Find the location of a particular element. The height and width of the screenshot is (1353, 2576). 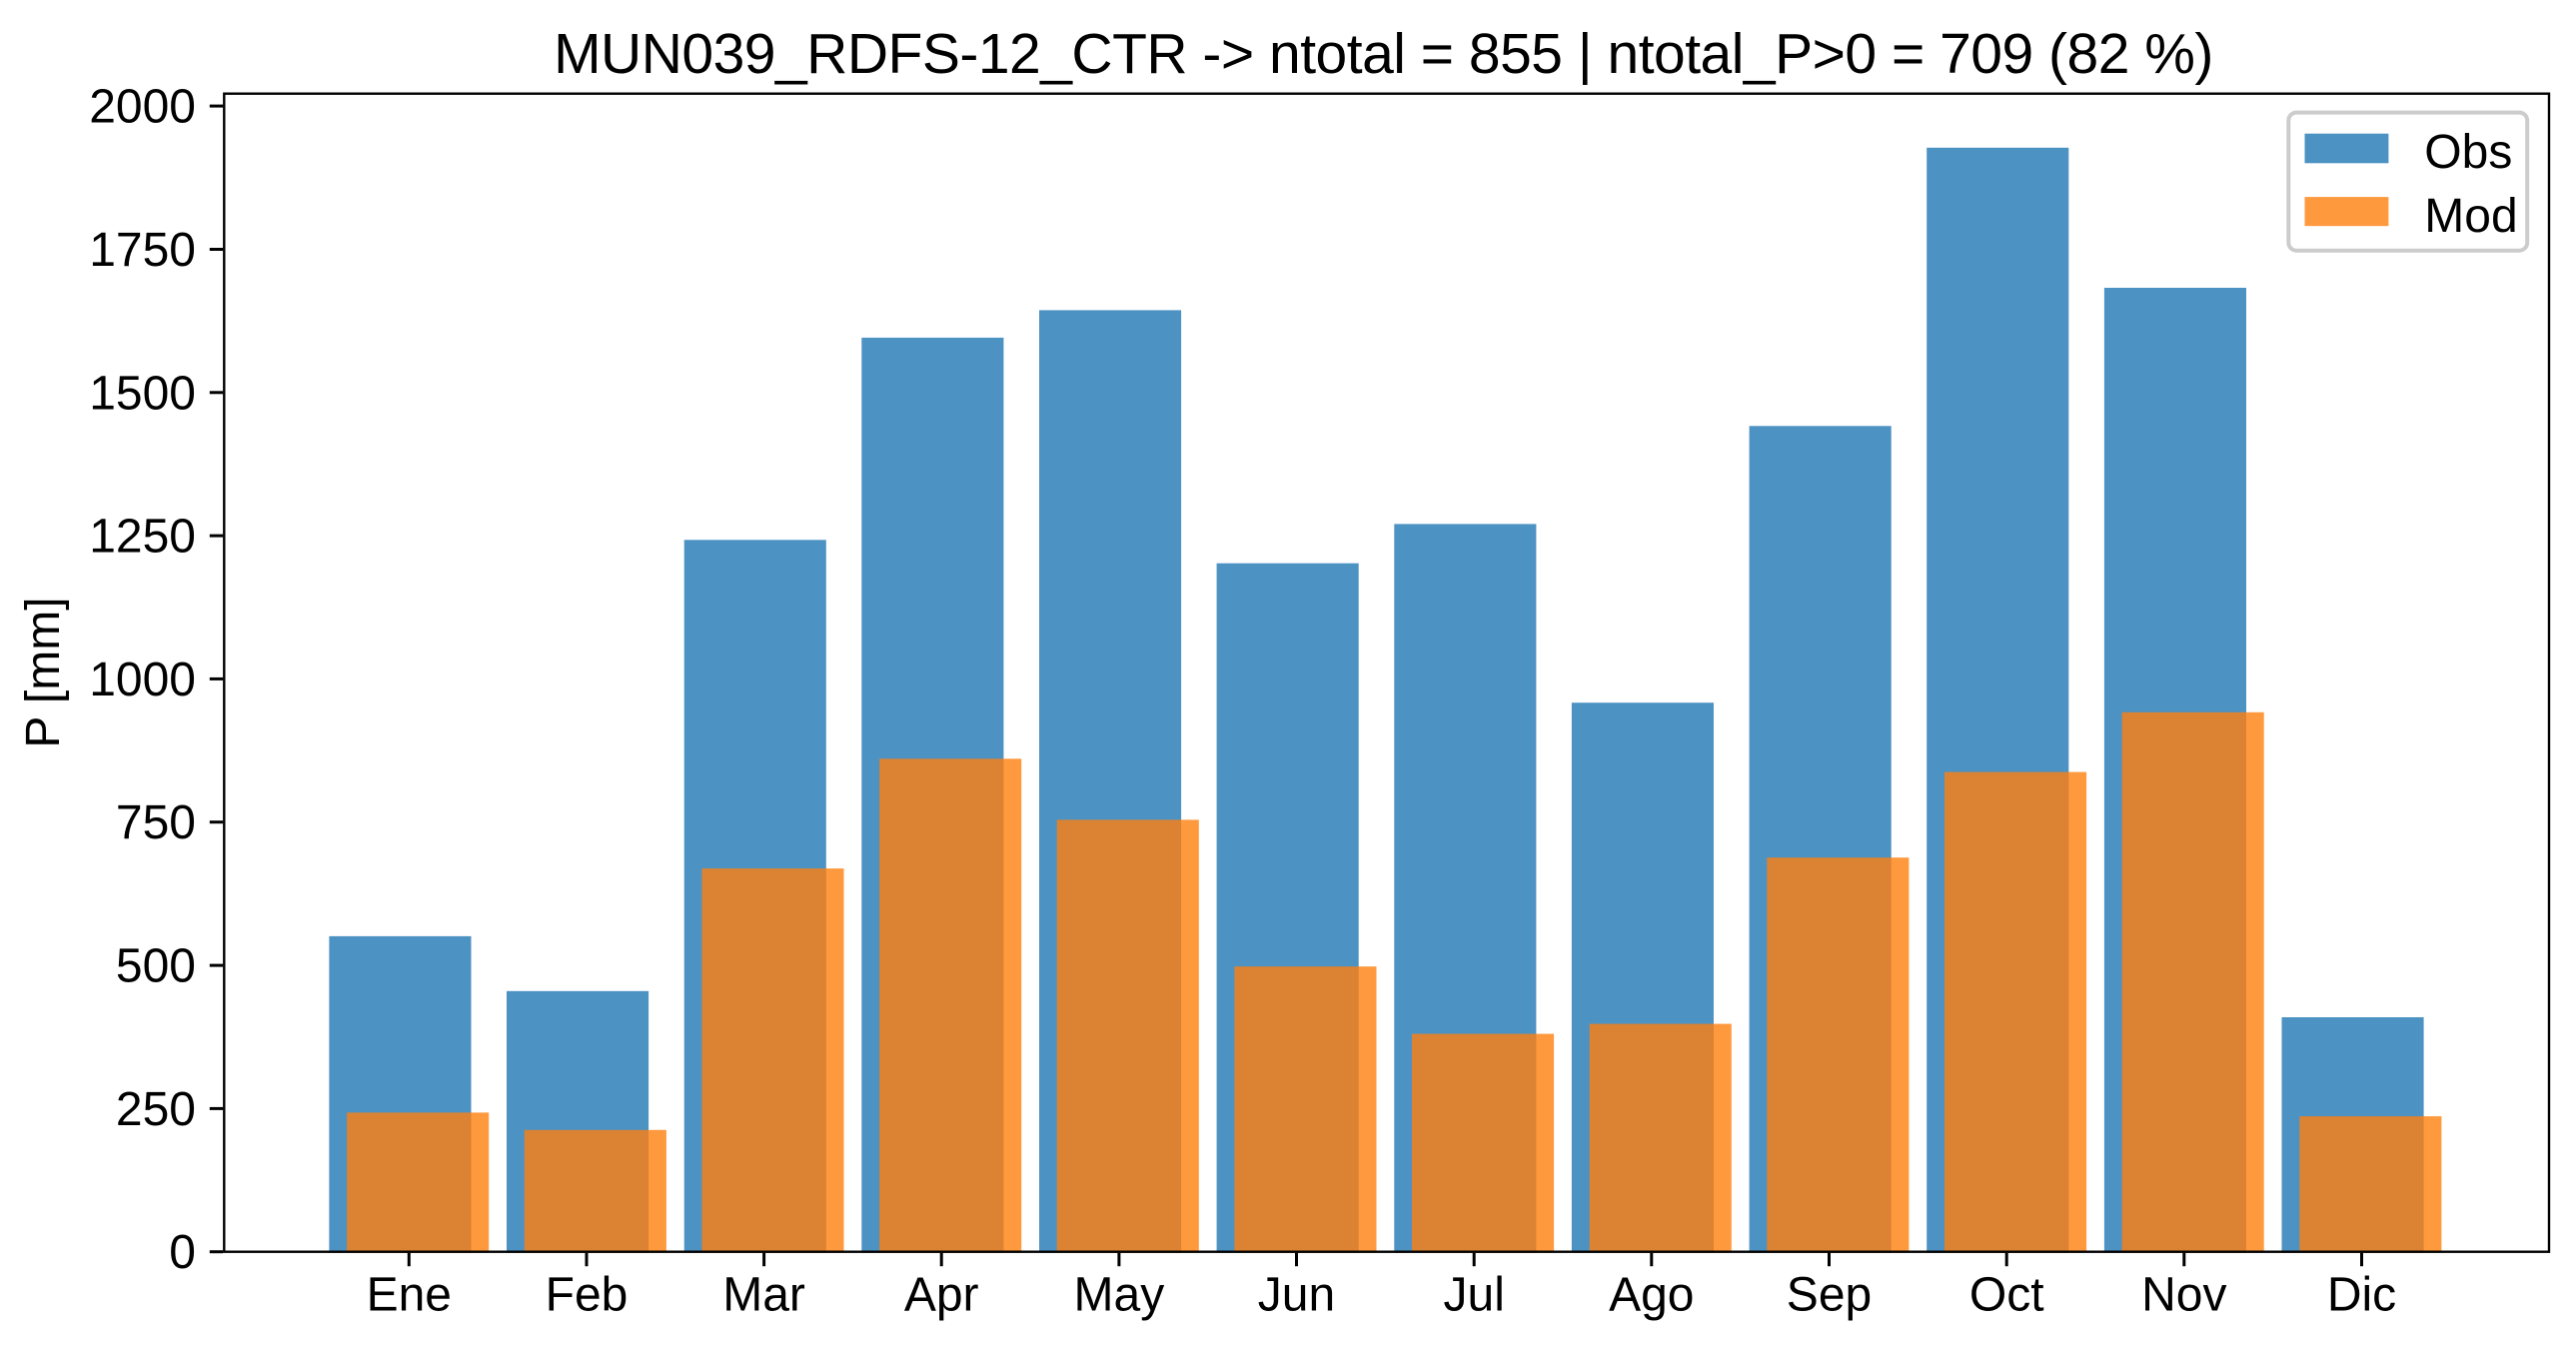

svg-text: 1750 is located at coordinates (142, 250).